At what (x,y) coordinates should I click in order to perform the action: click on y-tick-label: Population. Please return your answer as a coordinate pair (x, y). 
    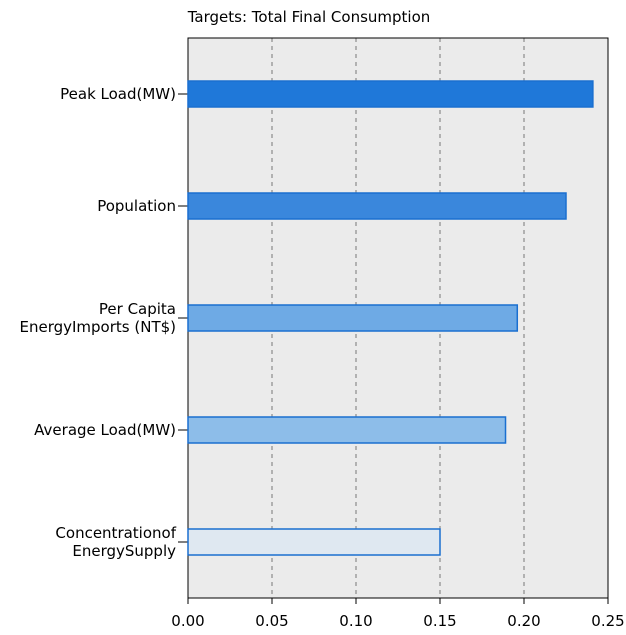
    Looking at the image, I should click on (136, 206).